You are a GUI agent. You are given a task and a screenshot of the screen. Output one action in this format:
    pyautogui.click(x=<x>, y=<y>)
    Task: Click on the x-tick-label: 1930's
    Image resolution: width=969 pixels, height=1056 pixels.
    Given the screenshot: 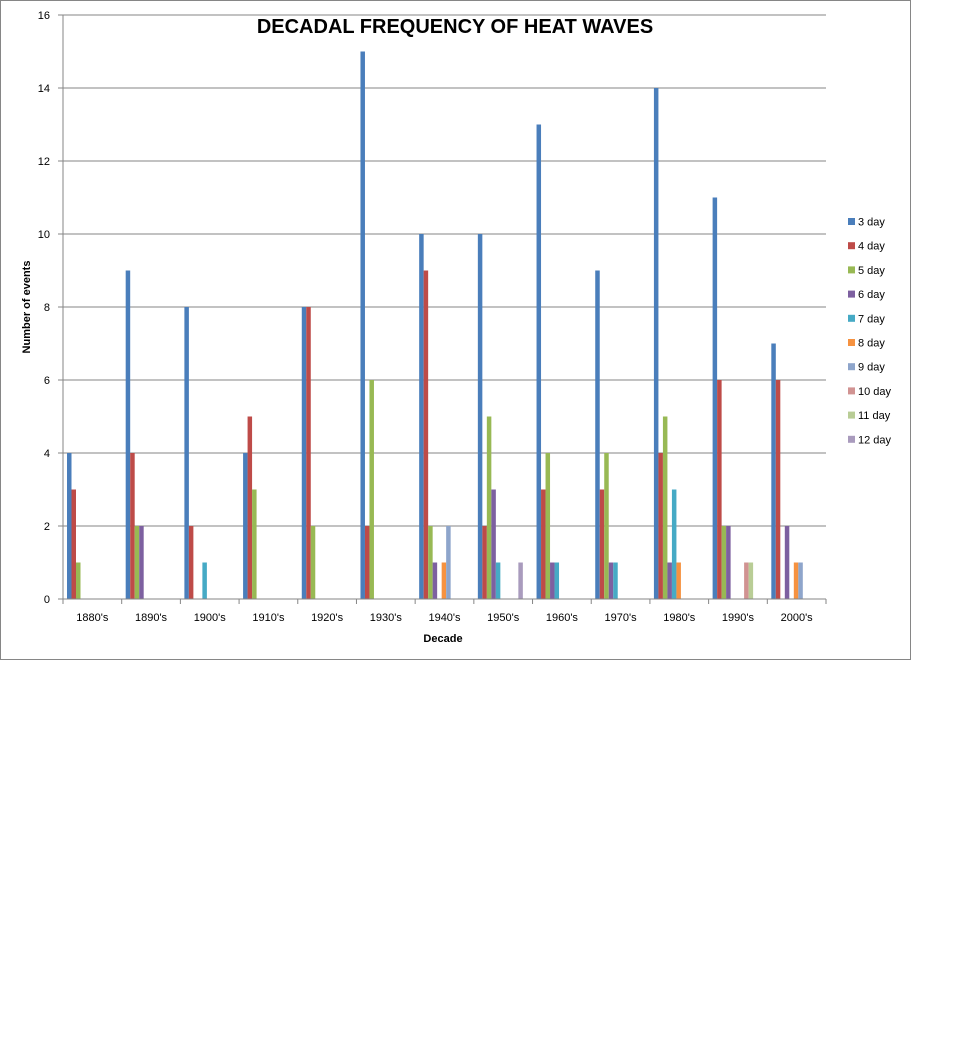 What is the action you would take?
    pyautogui.click(x=386, y=618)
    